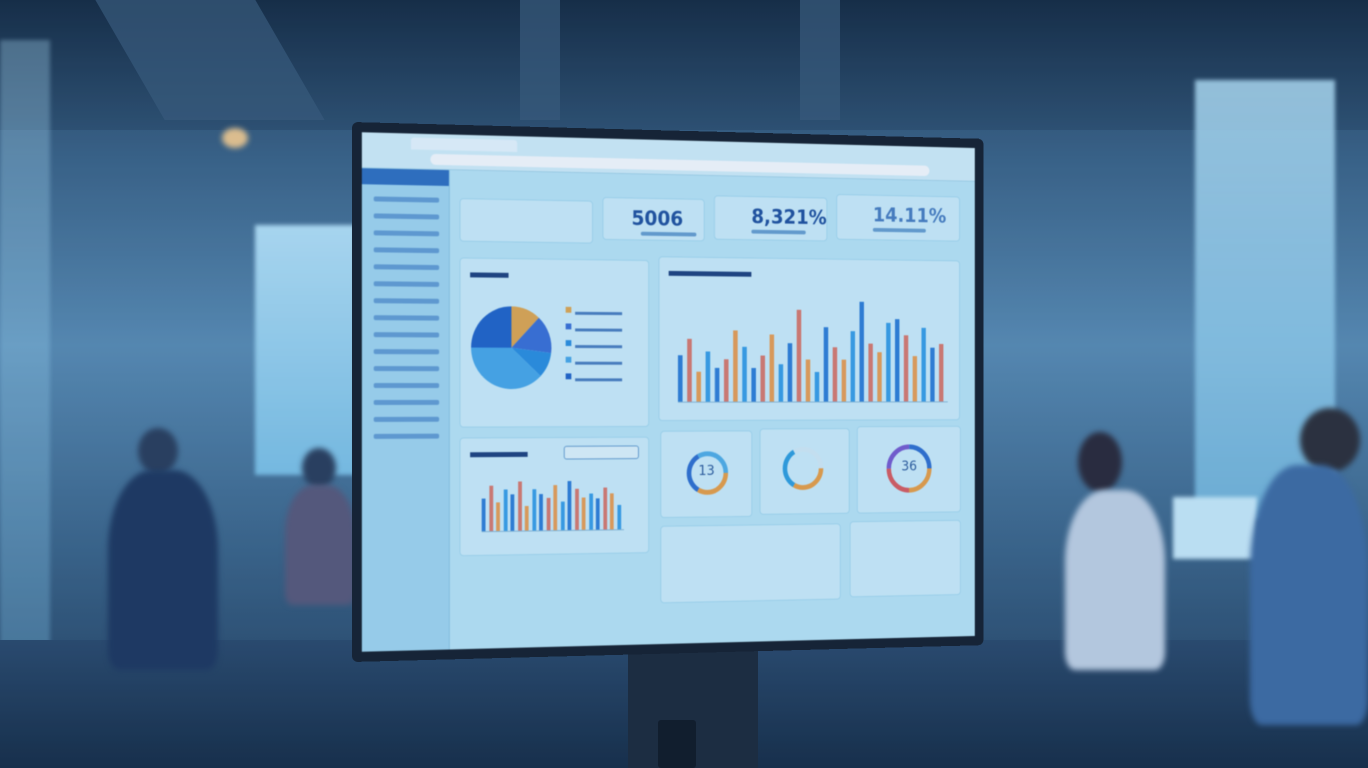 The height and width of the screenshot is (768, 1368). I want to click on pie-chart-card, so click(554, 342).